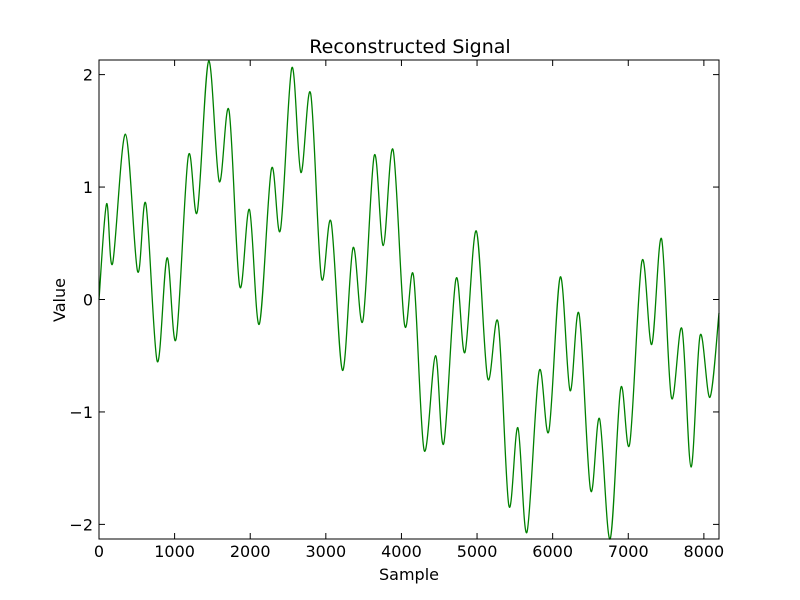 The height and width of the screenshot is (600, 800). I want to click on x-tick-label: 6000, so click(552, 551).